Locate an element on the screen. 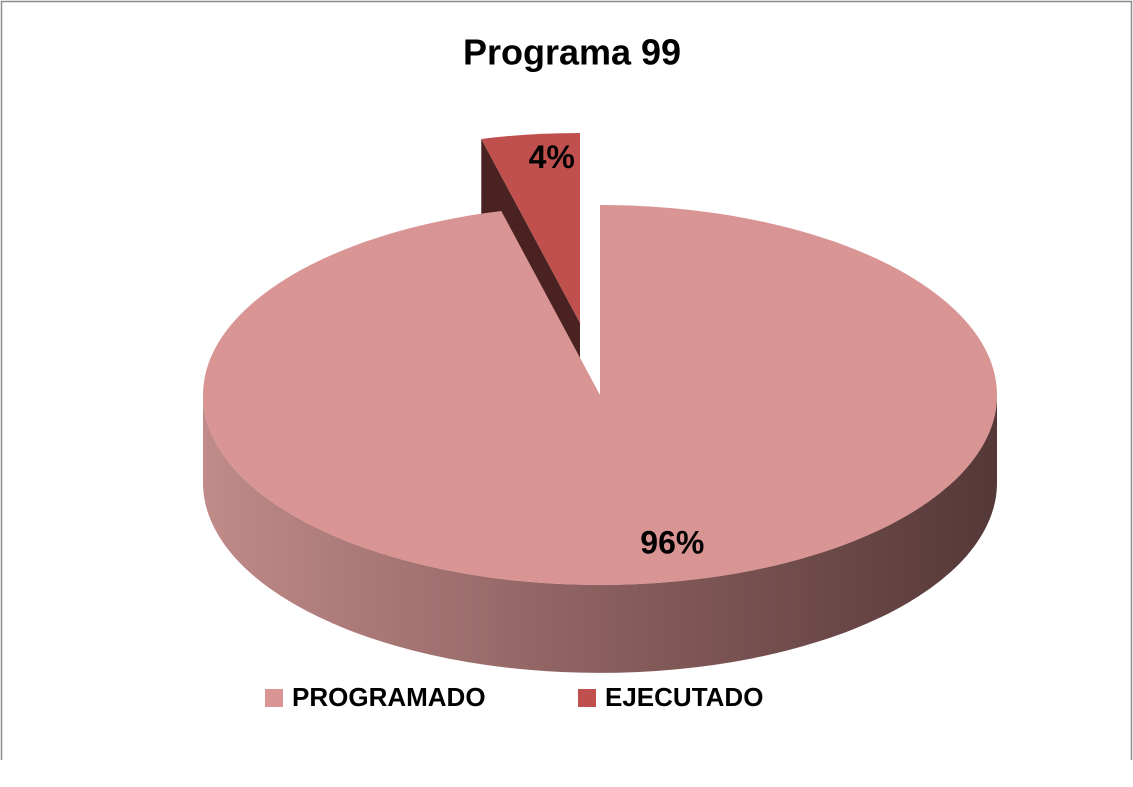  chart-title: Programa 99 is located at coordinates (572, 52).